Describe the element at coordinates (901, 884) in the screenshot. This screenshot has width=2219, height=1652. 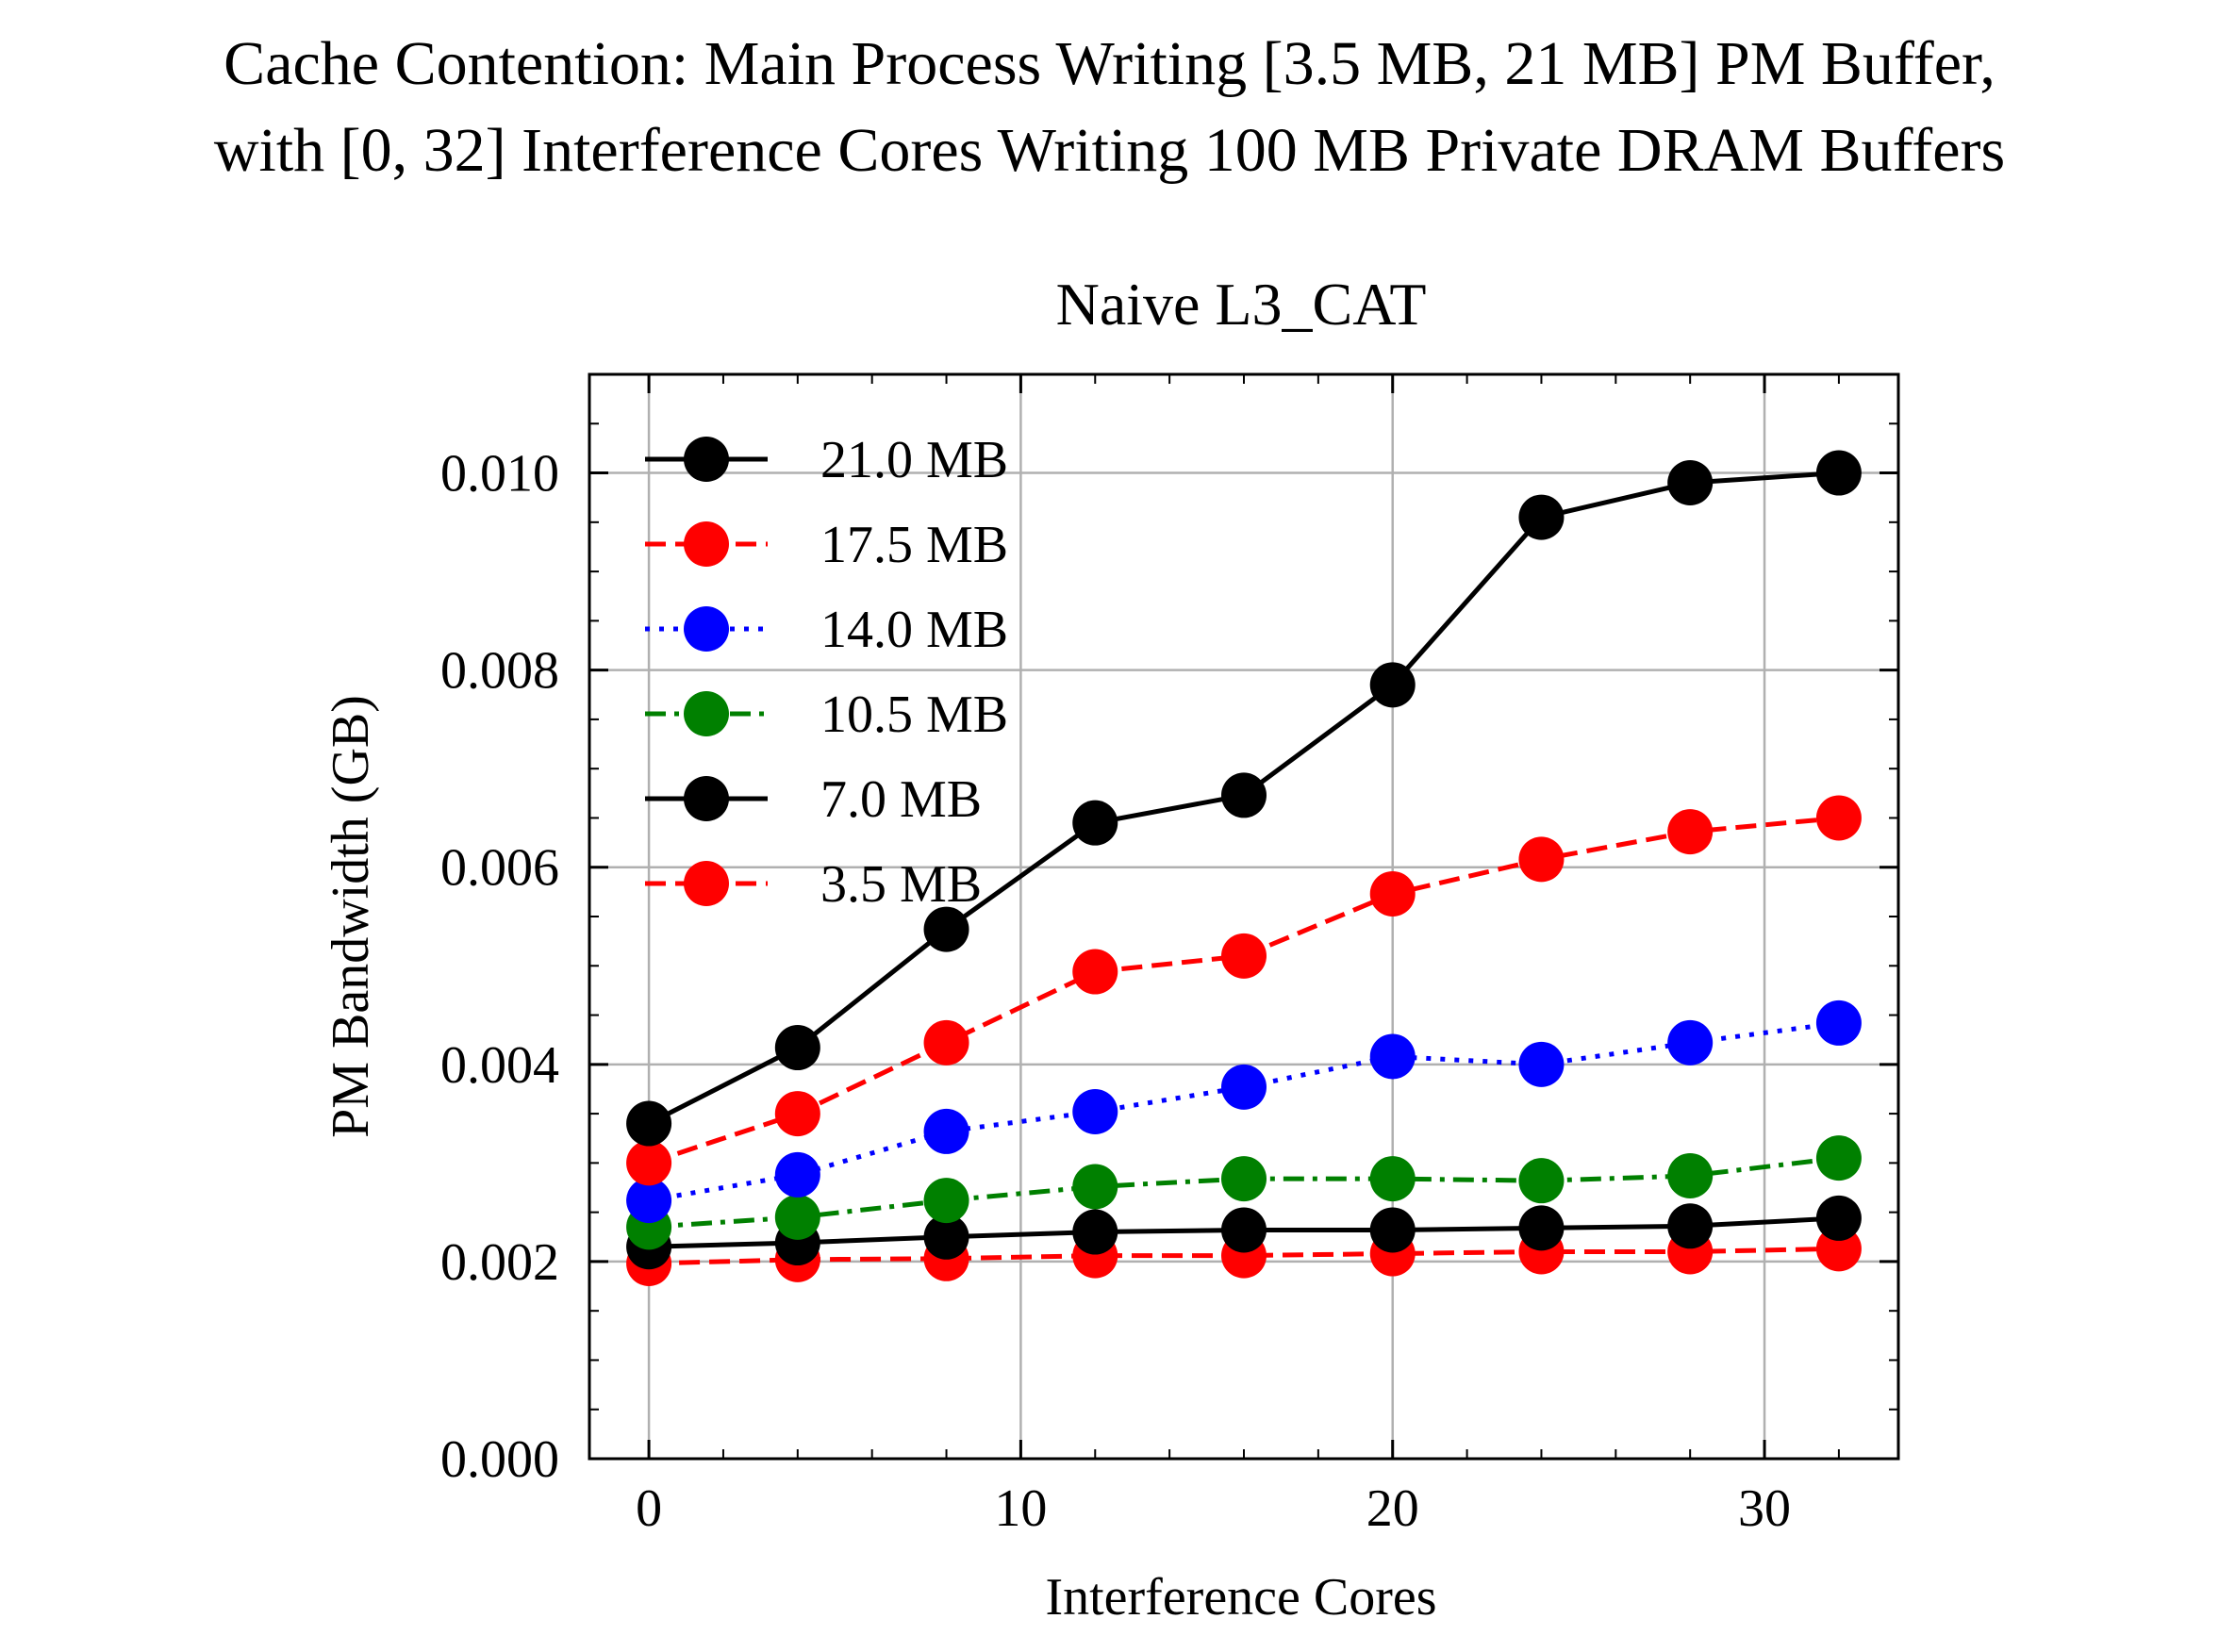
I see `legend-label: 3.5 MB` at that location.